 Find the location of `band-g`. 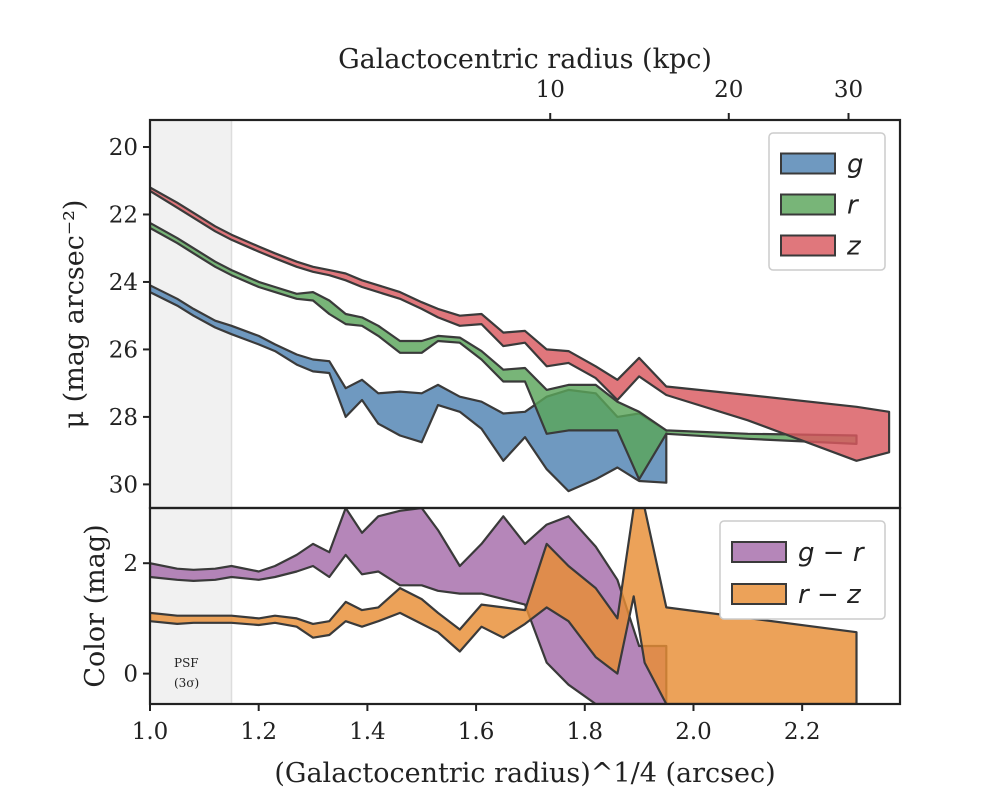

band-g is located at coordinates (409, 388).